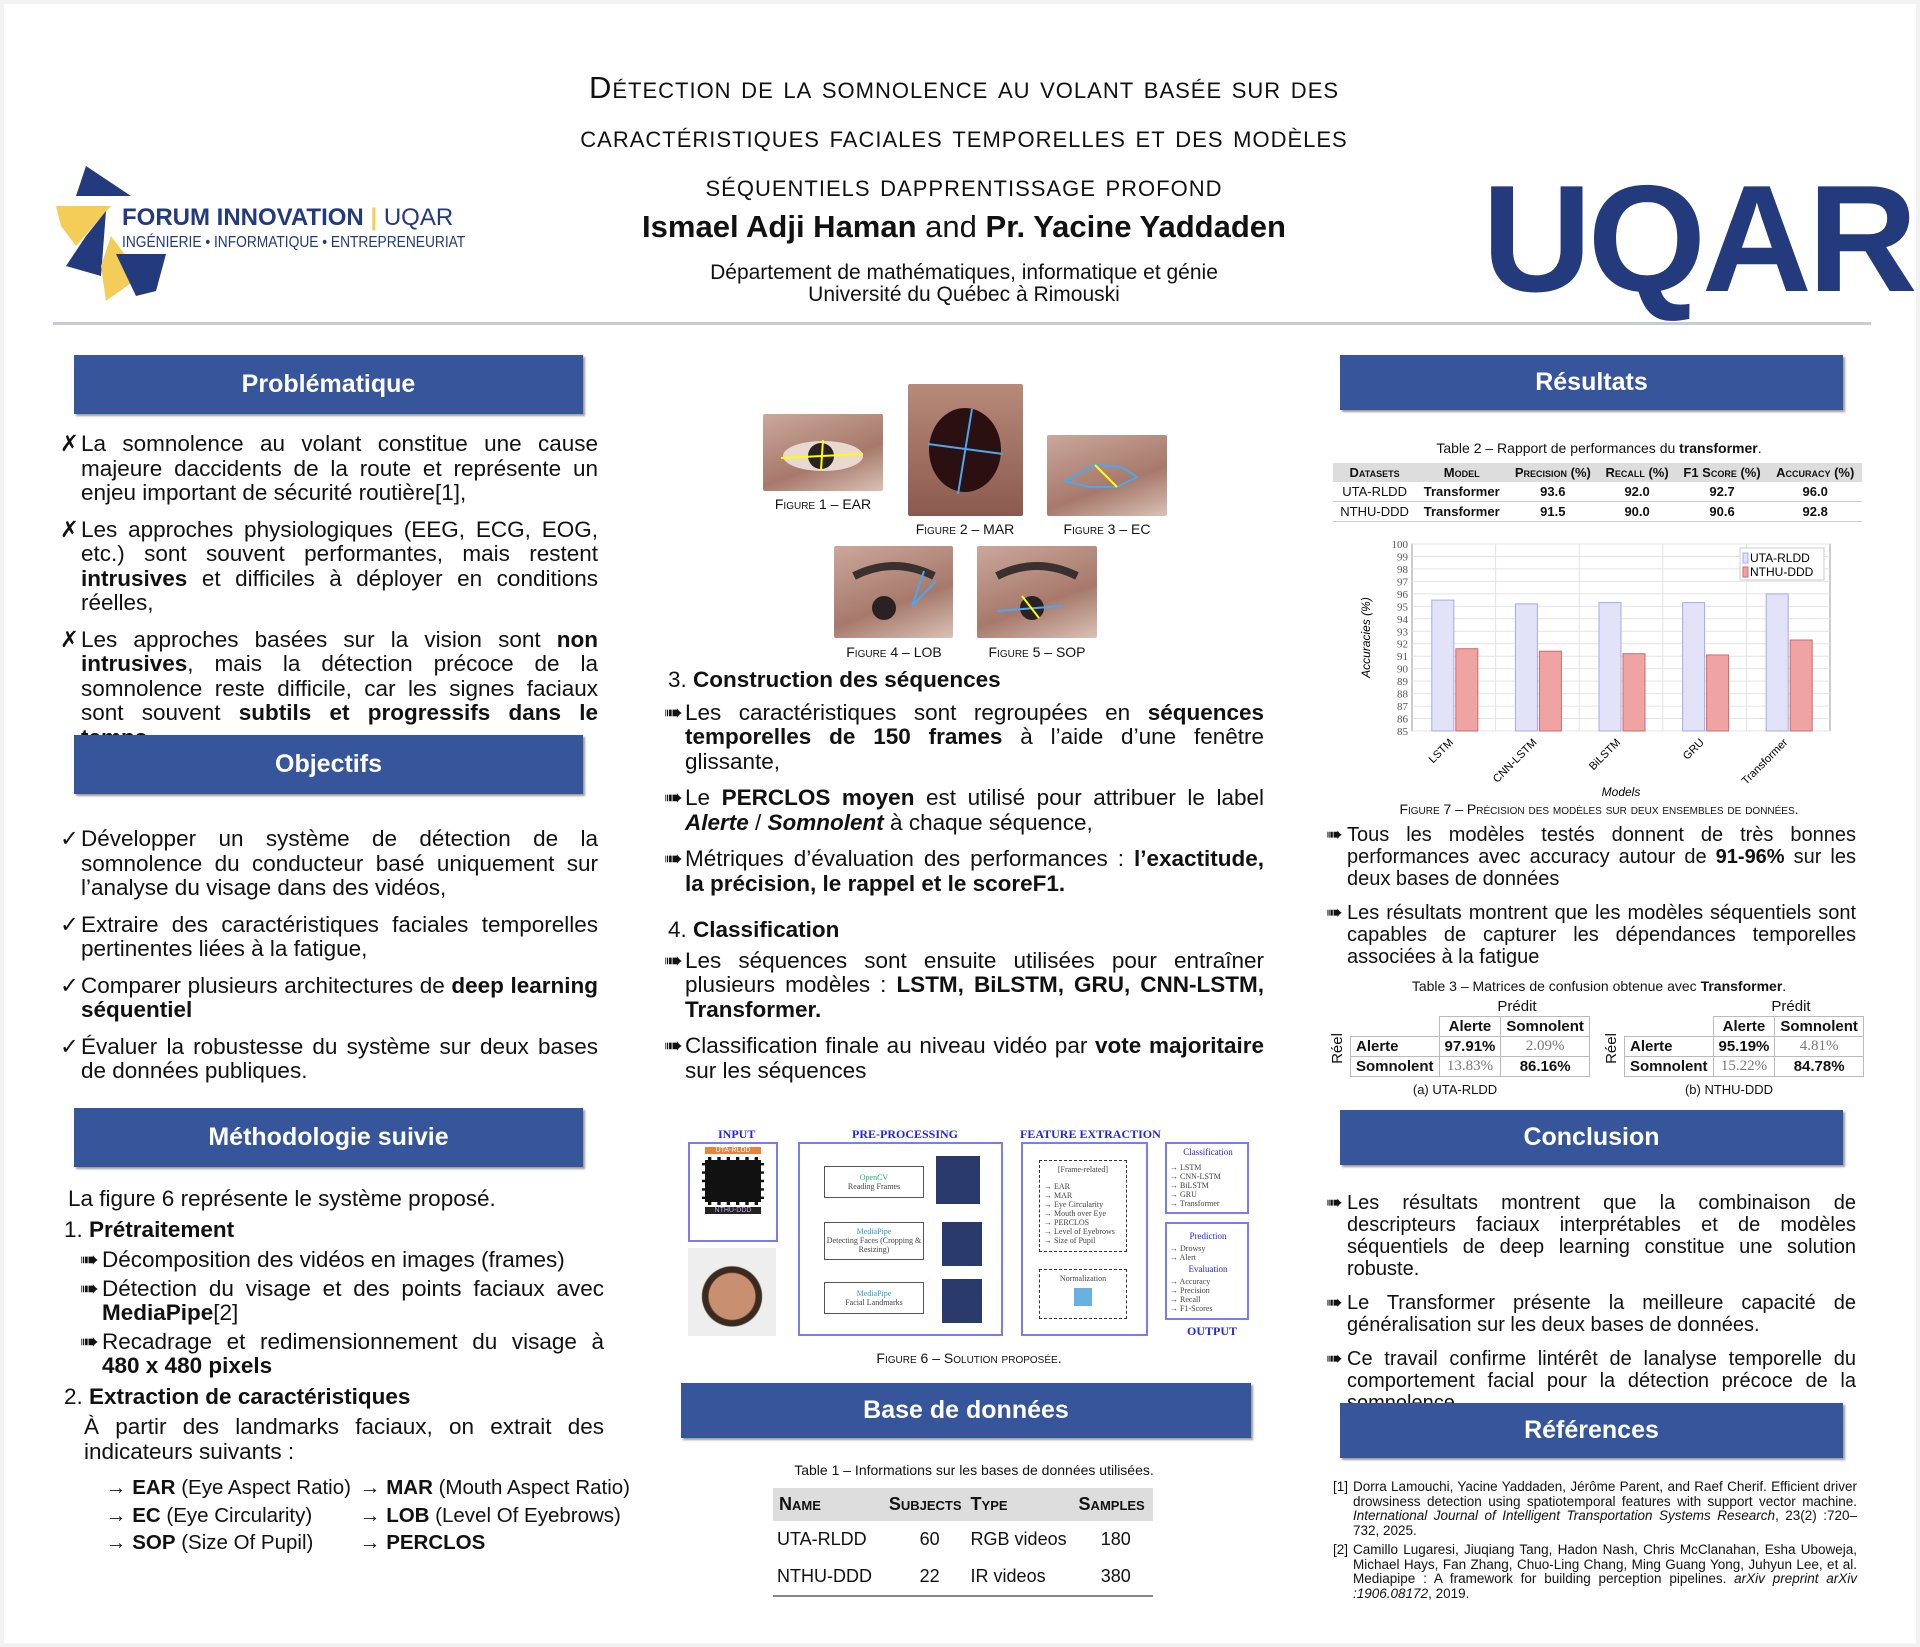  What do you see at coordinates (958, 1180) in the screenshot?
I see `frames-thumb` at bounding box center [958, 1180].